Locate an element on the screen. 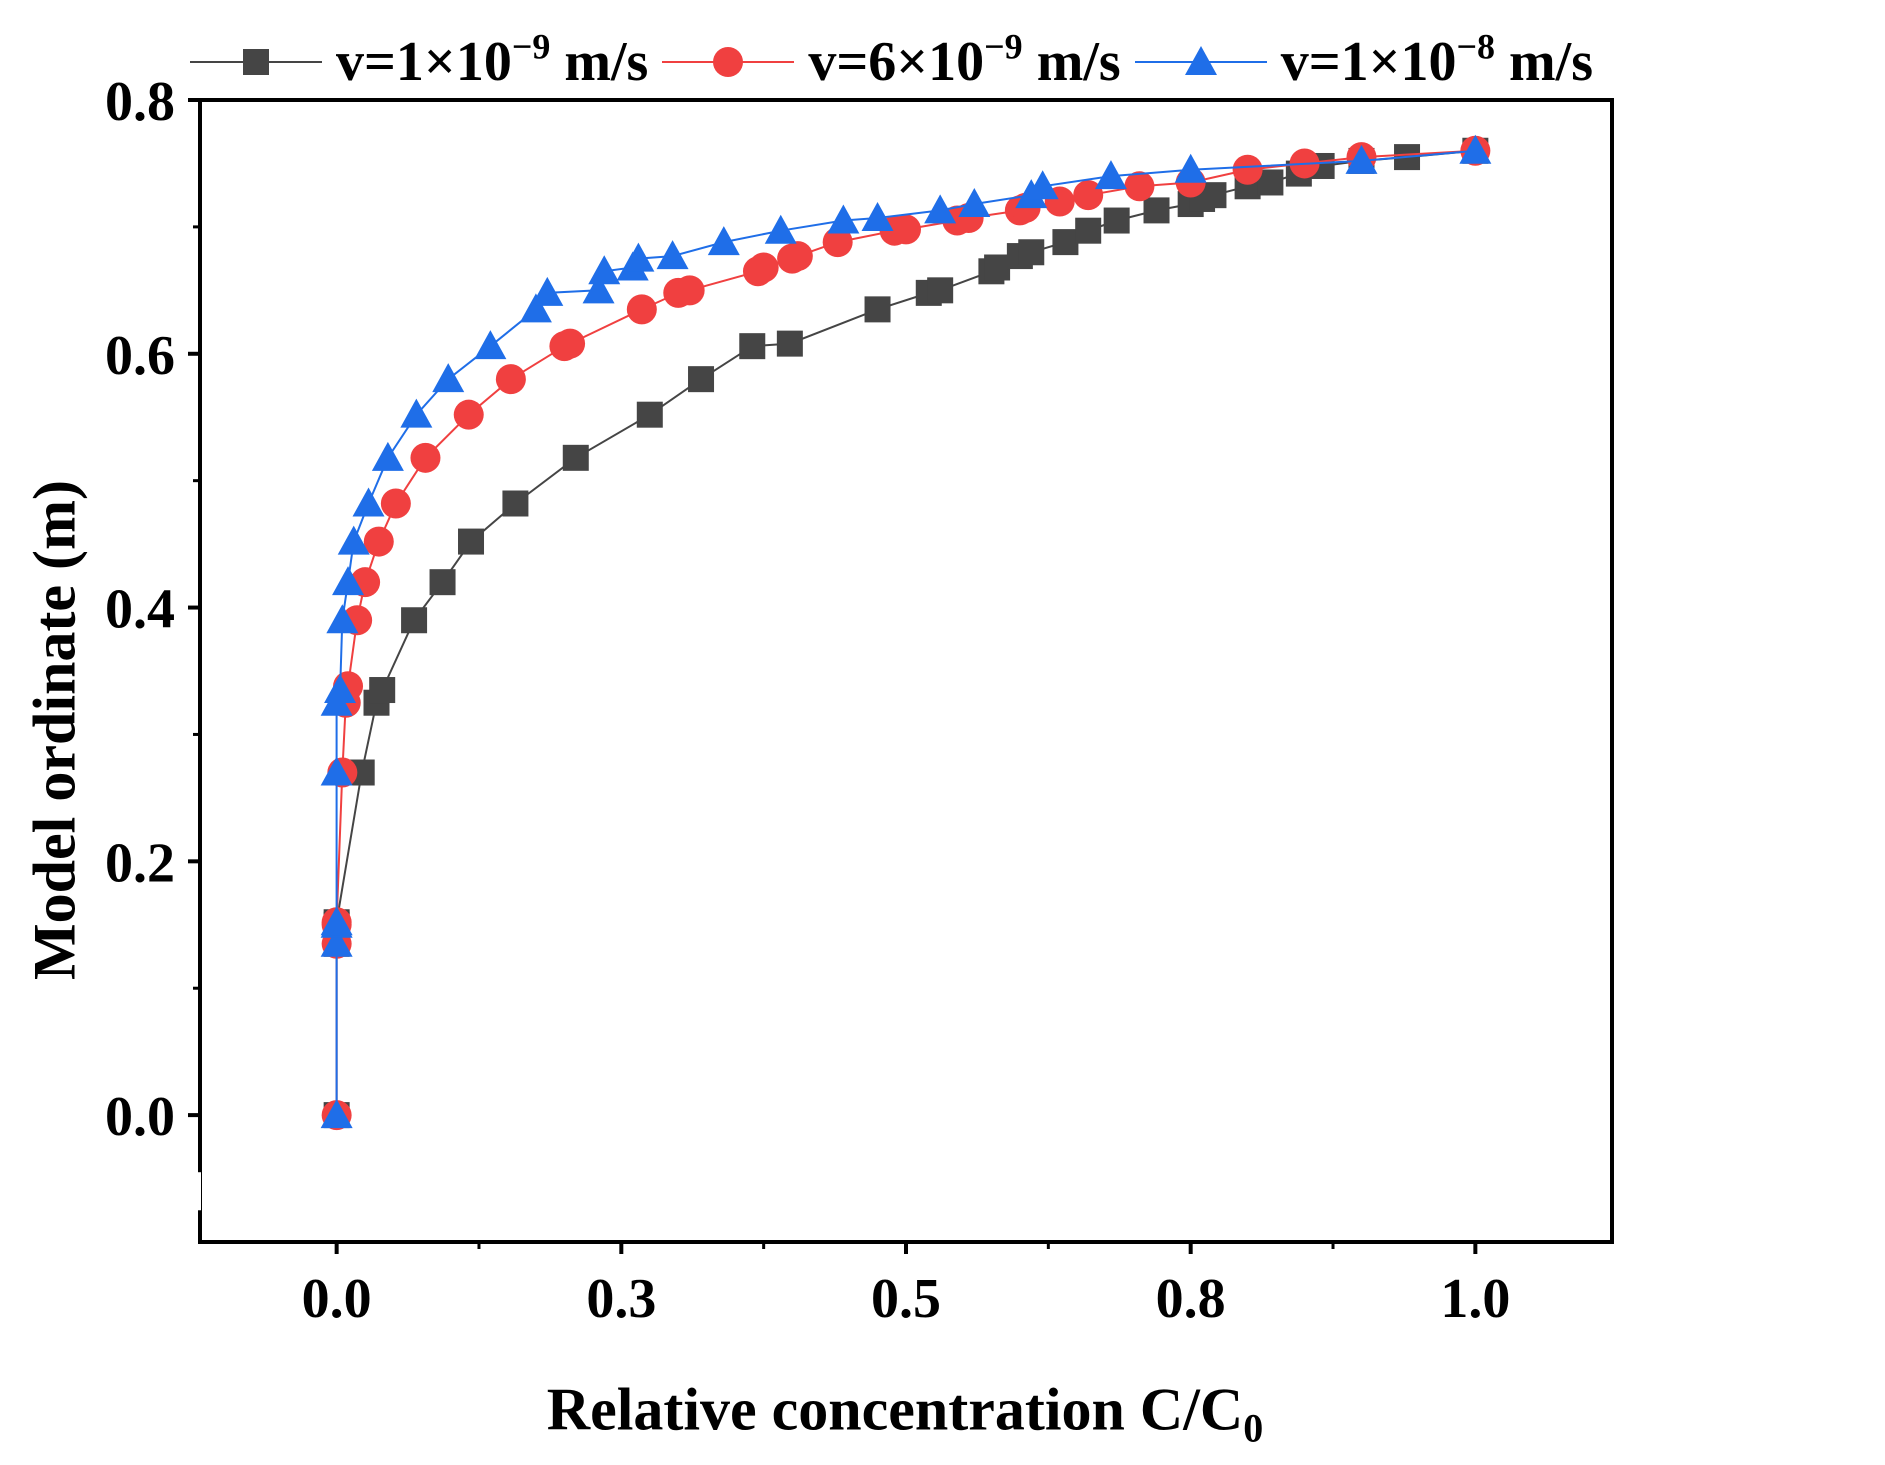 The image size is (1885, 1465). y-tick-label: 0.8 is located at coordinates (140, 102).